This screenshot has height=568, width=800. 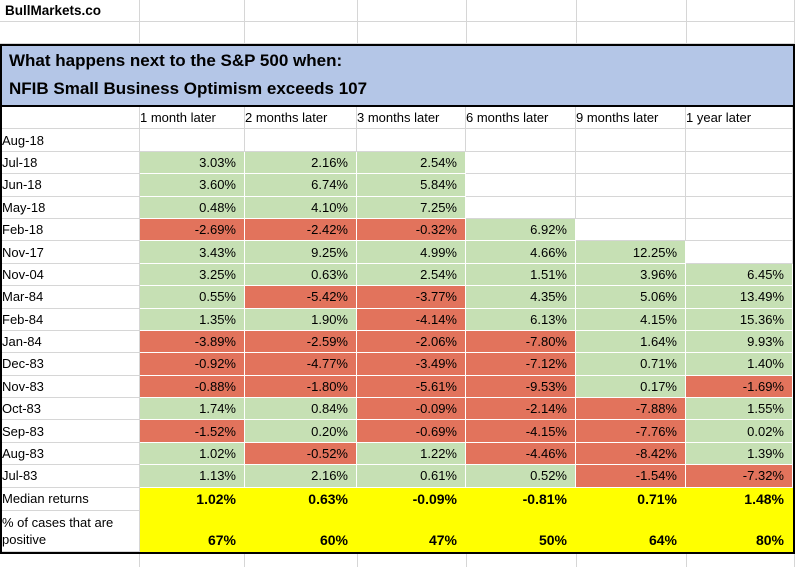 What do you see at coordinates (631, 499) in the screenshot?
I see `median-value-cell: 0.71%` at bounding box center [631, 499].